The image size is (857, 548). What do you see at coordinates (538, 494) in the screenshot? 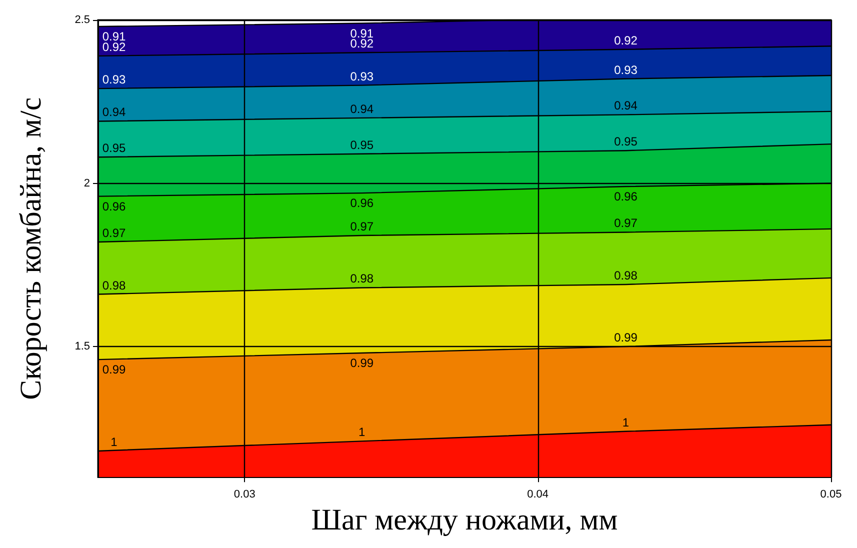
I see `x-tick-label: 0.04` at bounding box center [538, 494].